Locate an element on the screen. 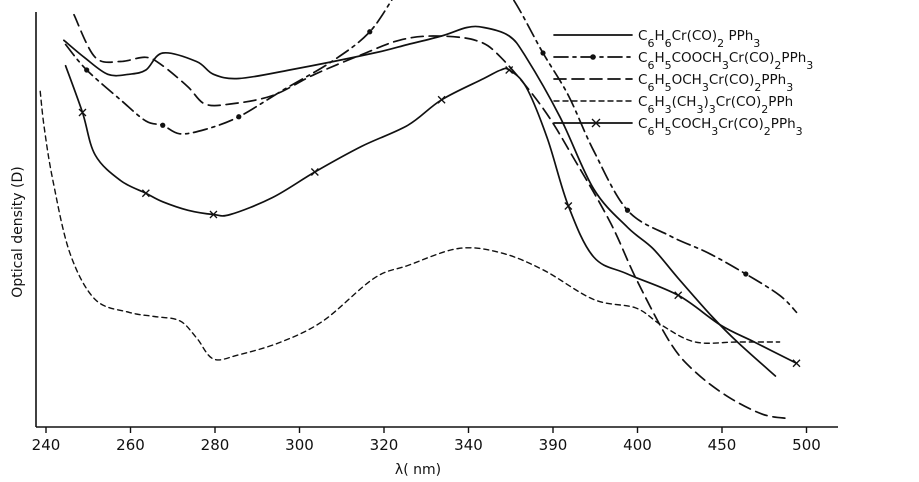  x-tick-label: 320 is located at coordinates (384, 445).